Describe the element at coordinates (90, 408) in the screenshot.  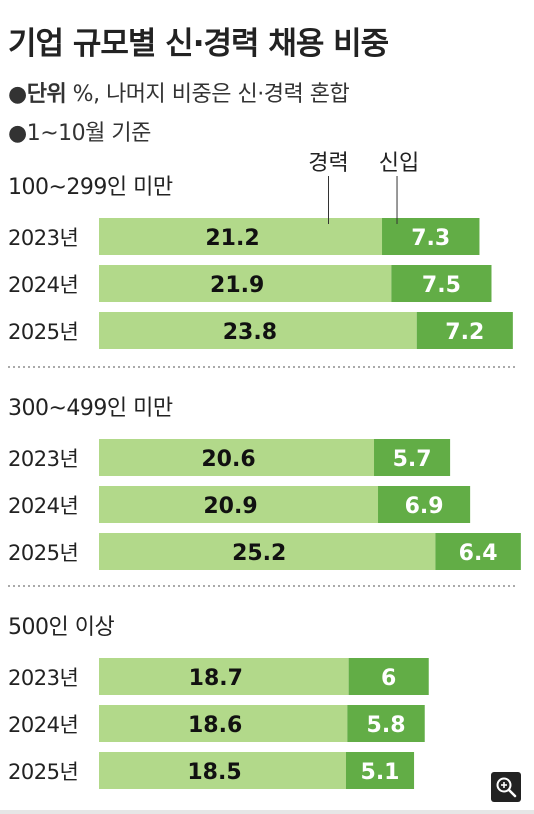
I see `group-label: 300~499인 미만` at that location.